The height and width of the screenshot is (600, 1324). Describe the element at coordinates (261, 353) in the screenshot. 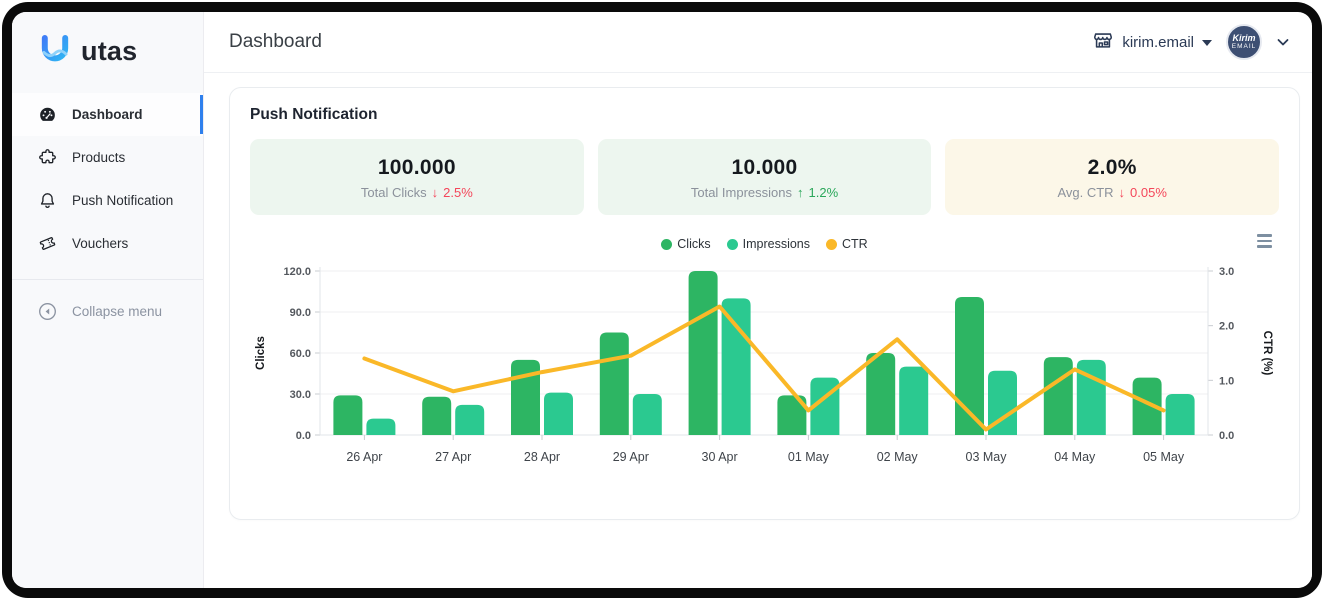

I see `svg-text: Clicks` at that location.